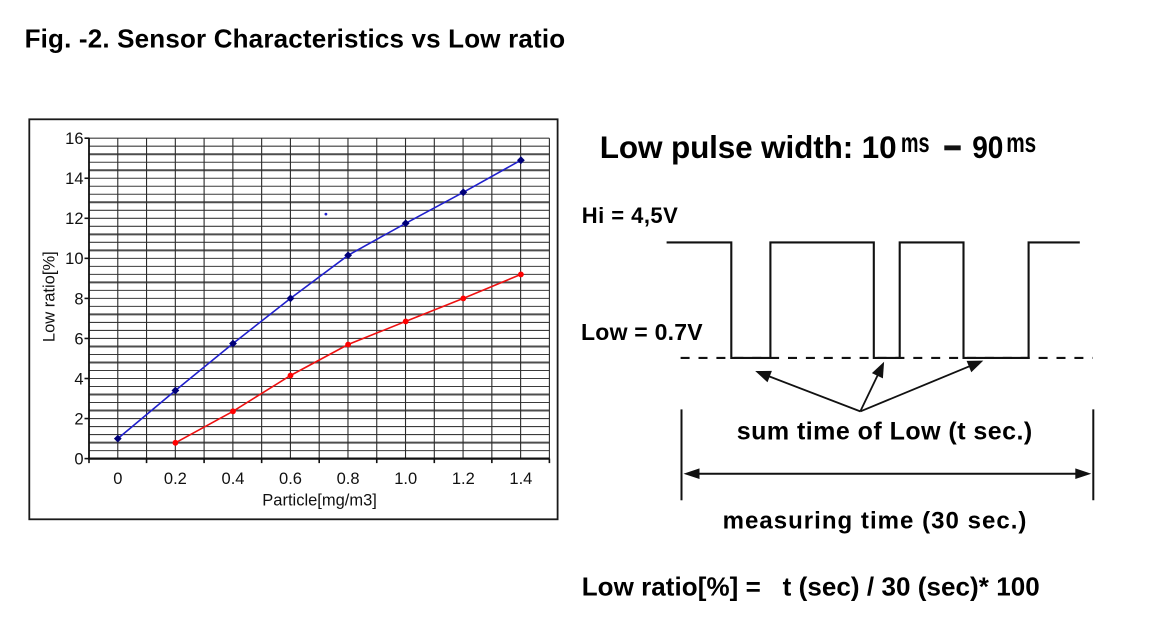 The height and width of the screenshot is (639, 1159). I want to click on svg-text: 90, so click(987, 147).